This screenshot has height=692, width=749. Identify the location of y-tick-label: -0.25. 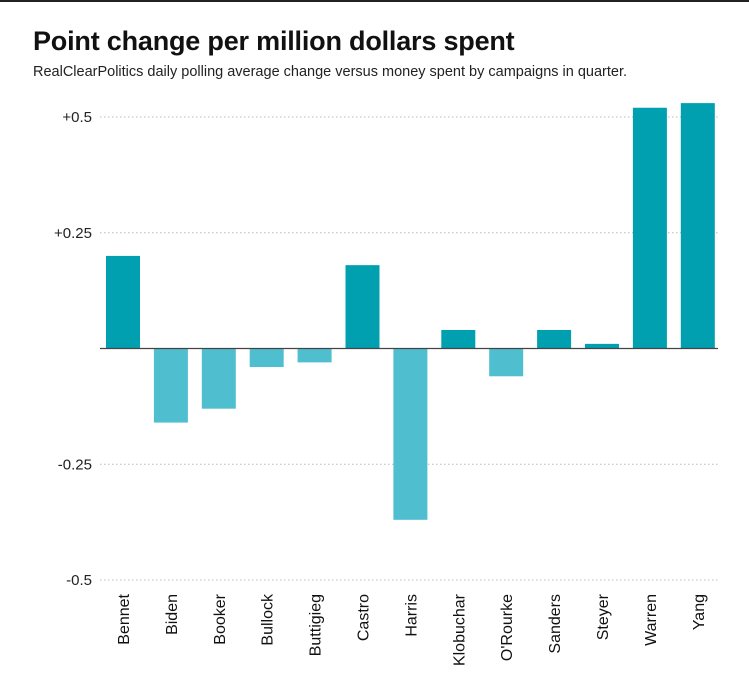
(75, 464).